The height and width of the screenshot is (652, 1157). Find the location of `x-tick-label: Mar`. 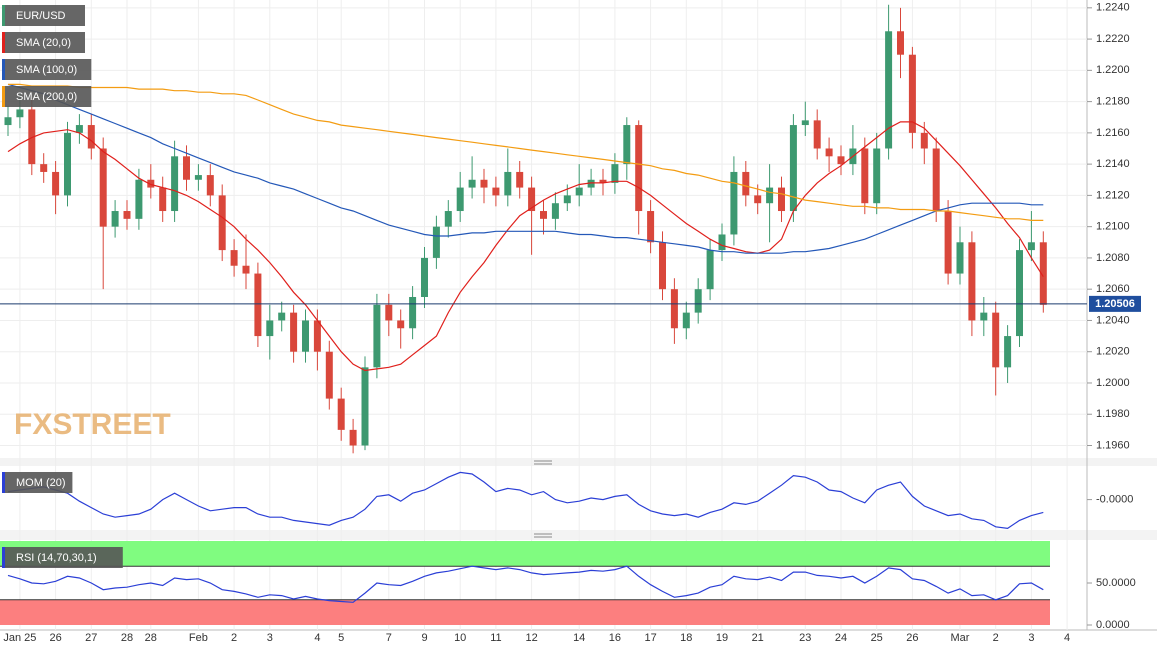

x-tick-label: Mar is located at coordinates (960, 638).